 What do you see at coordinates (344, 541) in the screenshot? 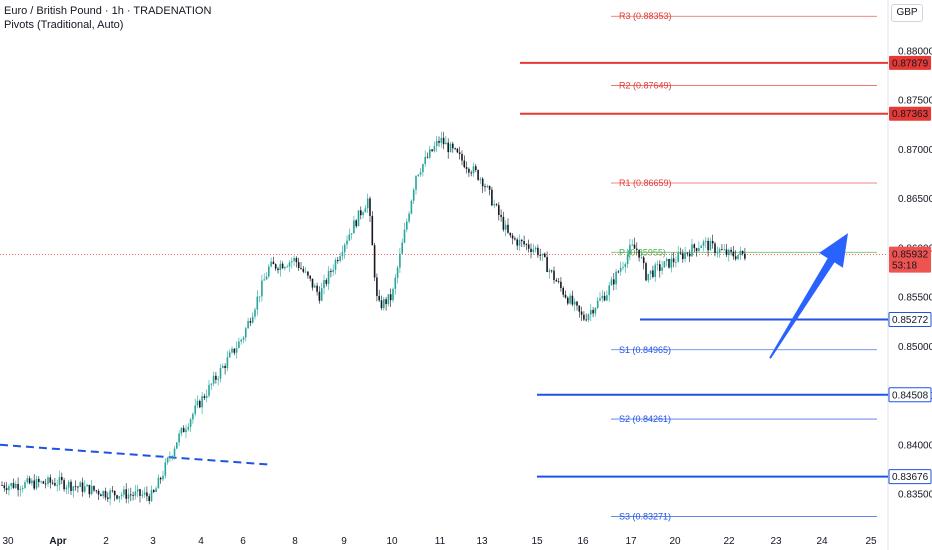
I see `x-tick-label: 9` at bounding box center [344, 541].